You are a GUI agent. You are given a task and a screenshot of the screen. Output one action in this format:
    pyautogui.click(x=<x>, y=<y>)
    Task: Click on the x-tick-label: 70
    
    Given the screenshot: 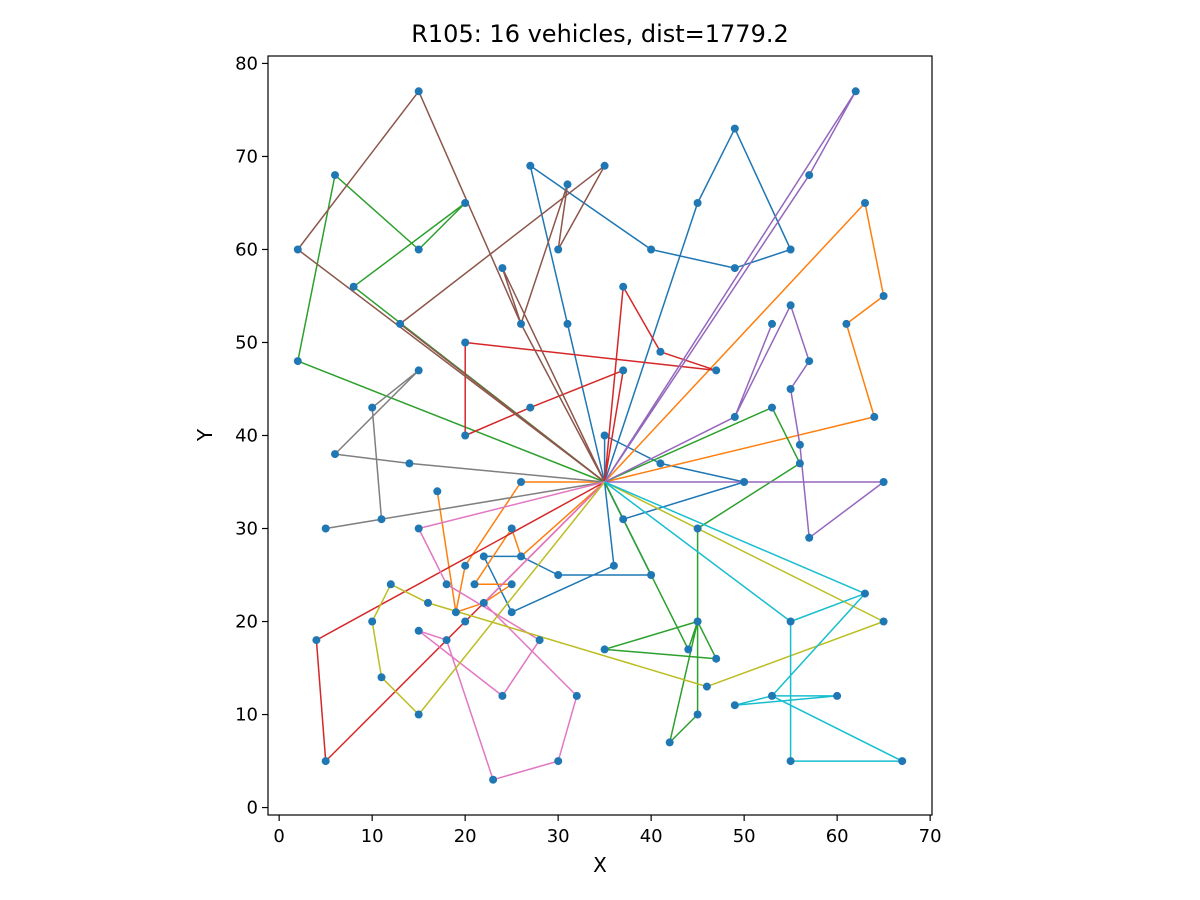 What is the action you would take?
    pyautogui.click(x=930, y=836)
    